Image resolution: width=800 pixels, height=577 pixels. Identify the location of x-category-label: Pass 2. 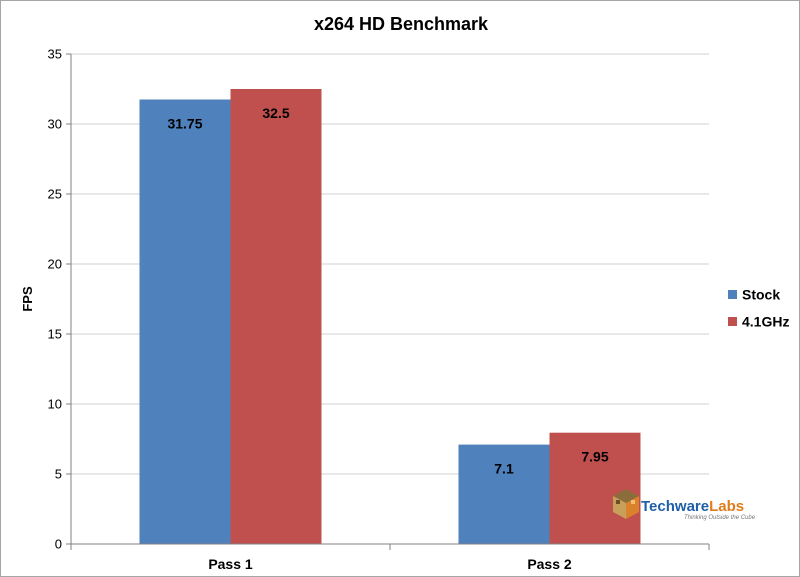
(549, 564).